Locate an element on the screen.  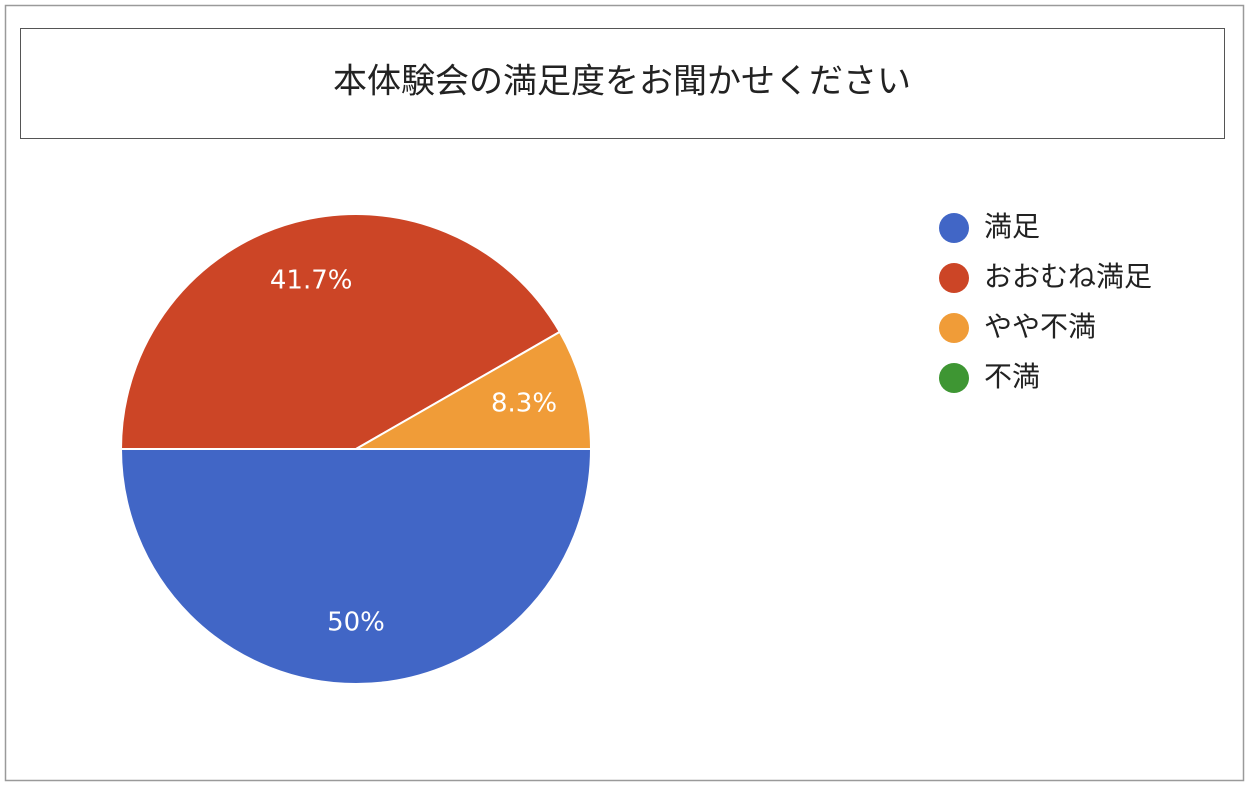
title-box is located at coordinates (622, 83).